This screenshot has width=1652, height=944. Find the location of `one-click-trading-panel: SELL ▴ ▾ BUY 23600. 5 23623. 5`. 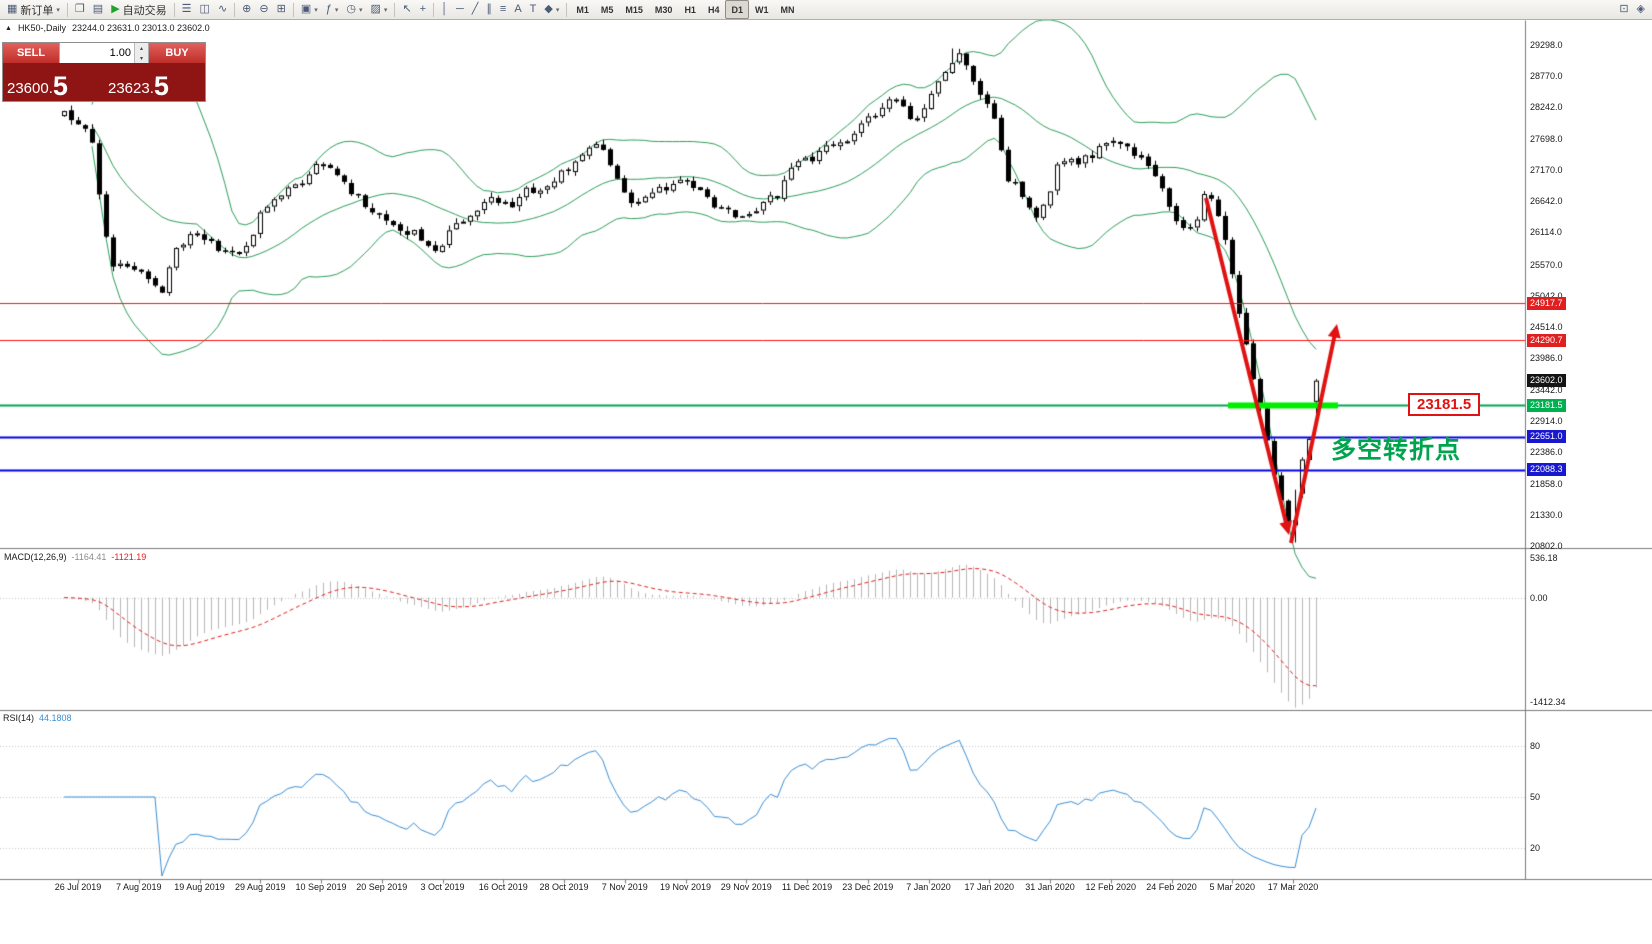

one-click-trading-panel: SELL ▴ ▾ BUY 23600. 5 23623. 5 is located at coordinates (104, 72).